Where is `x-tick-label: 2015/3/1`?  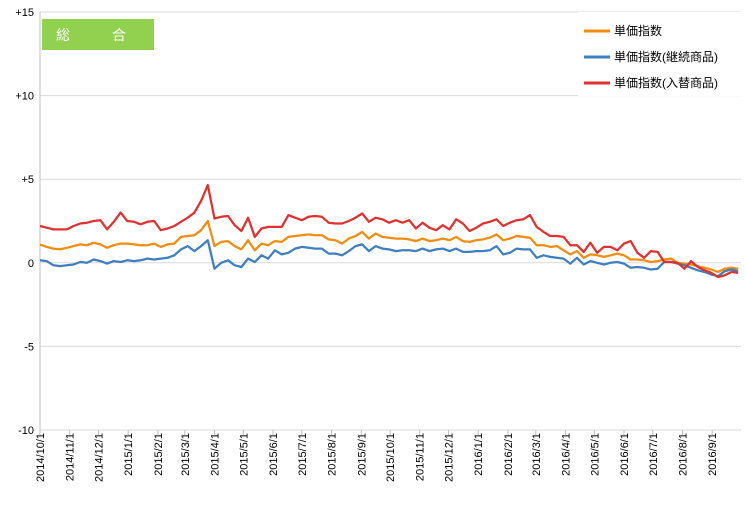
x-tick-label: 2015/3/1 is located at coordinates (186, 454).